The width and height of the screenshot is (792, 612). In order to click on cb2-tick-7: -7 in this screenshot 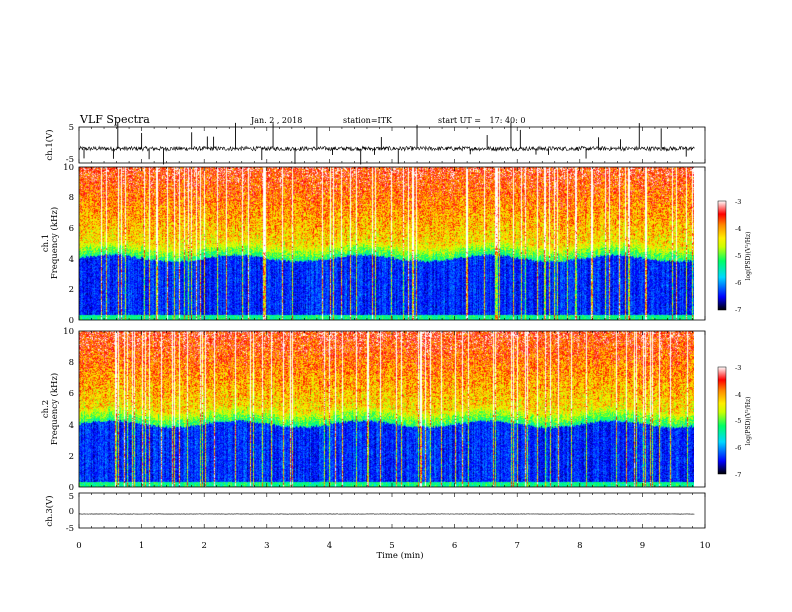, I will do `click(738, 475)`.